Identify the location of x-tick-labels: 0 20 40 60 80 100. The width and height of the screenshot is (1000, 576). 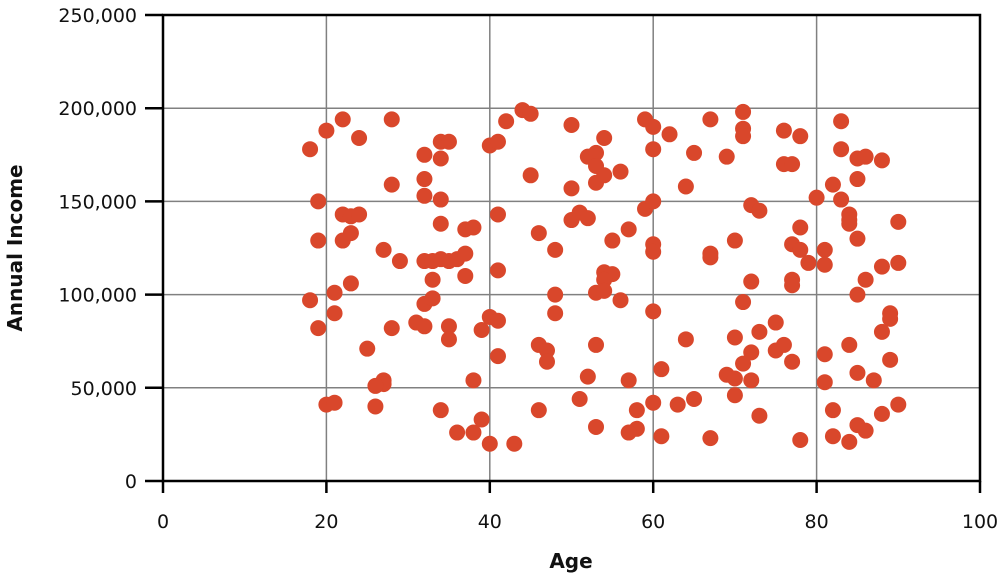
(577, 522).